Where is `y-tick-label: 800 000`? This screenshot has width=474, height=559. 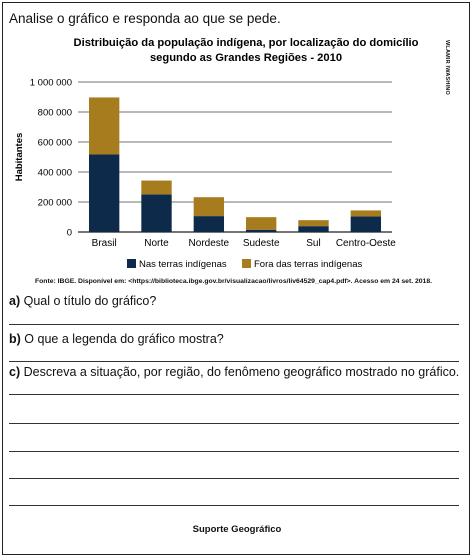 y-tick-label: 800 000 is located at coordinates (55, 113).